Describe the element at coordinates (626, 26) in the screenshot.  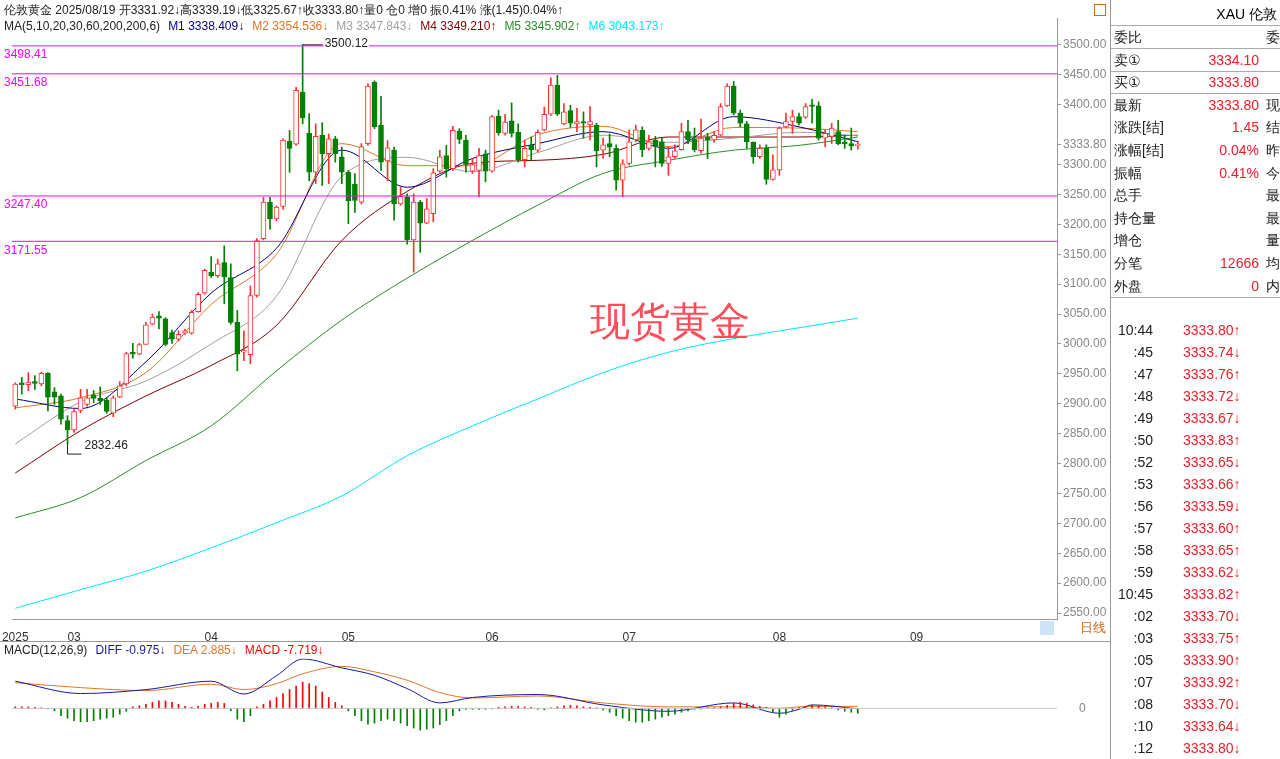
I see `text: M6 3043.173↑` at that location.